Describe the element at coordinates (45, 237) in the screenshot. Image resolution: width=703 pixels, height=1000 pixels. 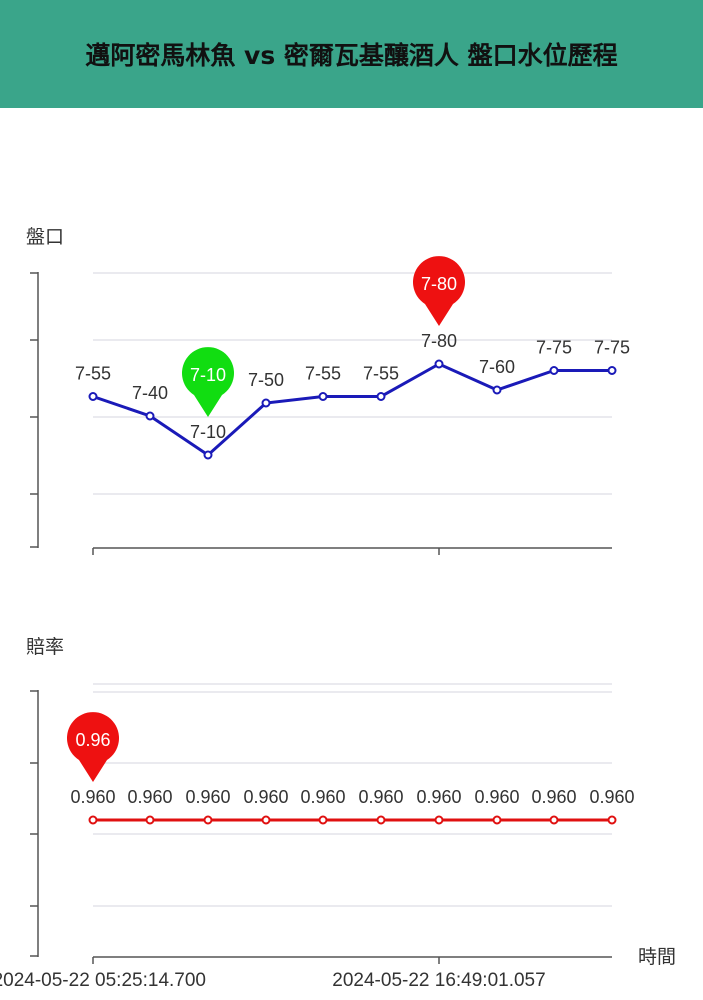
I see `y-axis-name-handicap: 盤口` at that location.